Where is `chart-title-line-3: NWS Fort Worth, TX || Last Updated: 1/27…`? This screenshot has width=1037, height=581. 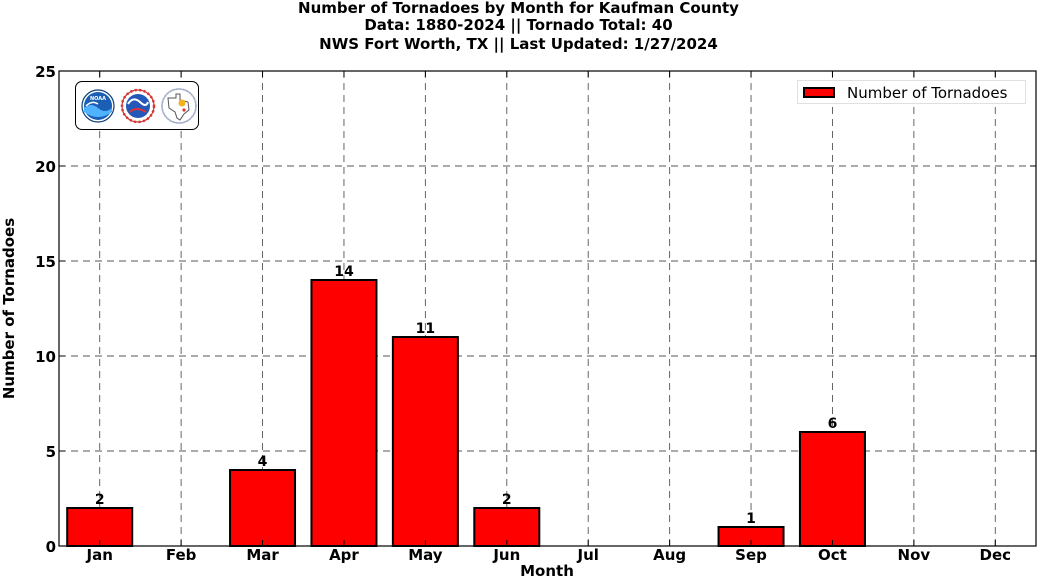
chart-title-line-3: NWS Fort Worth, TX || Last Updated: 1/27… is located at coordinates (518, 44).